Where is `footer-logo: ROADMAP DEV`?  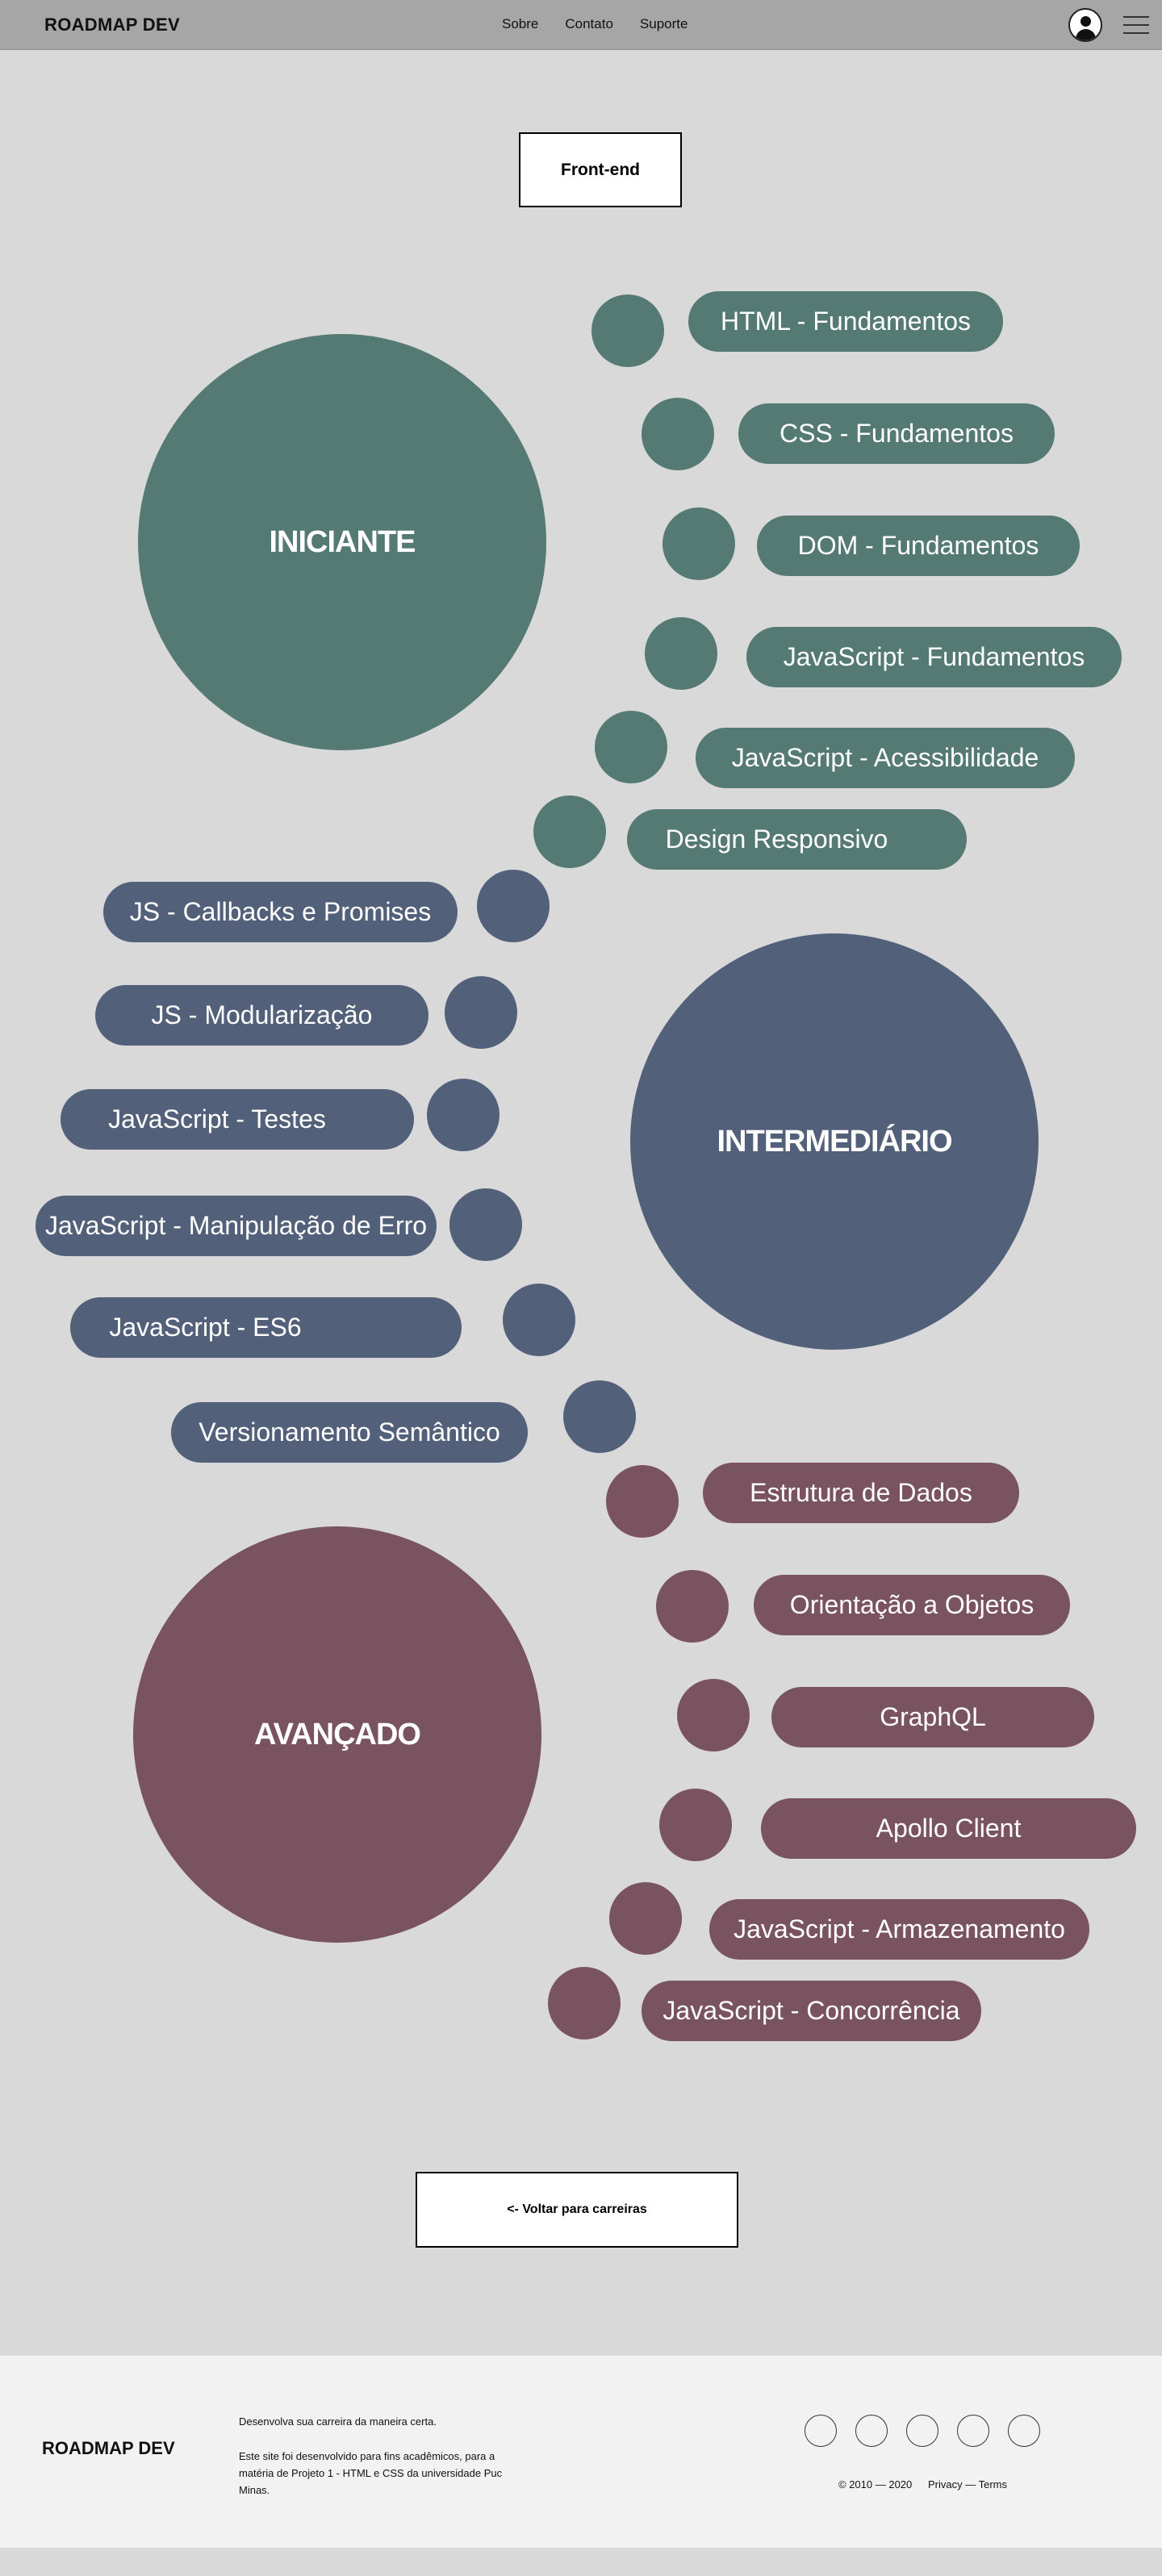
footer-logo: ROADMAP DEV is located at coordinates (109, 2448).